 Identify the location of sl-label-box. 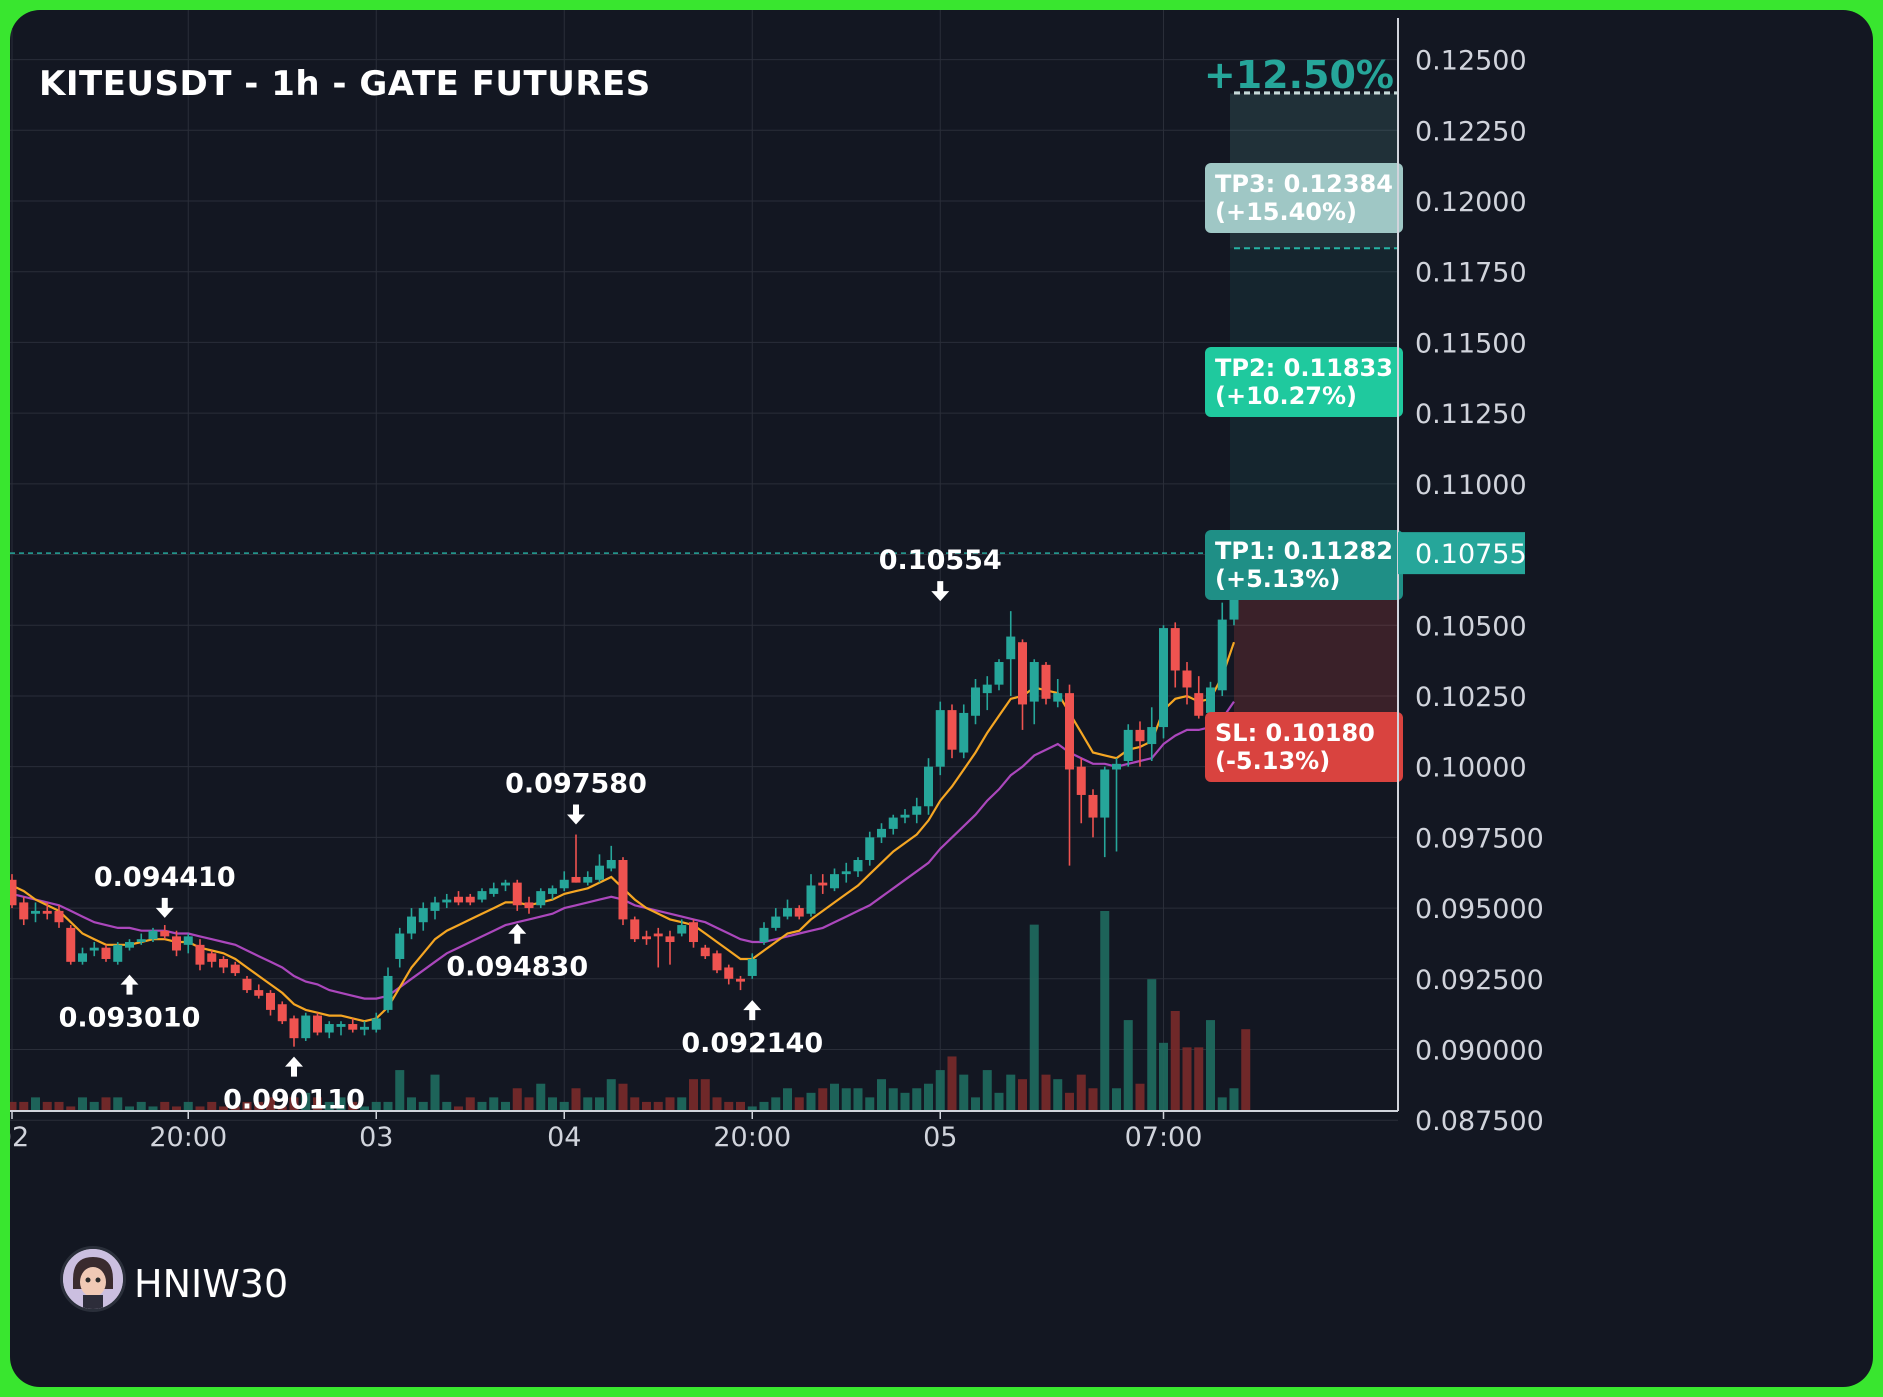
(1304, 747).